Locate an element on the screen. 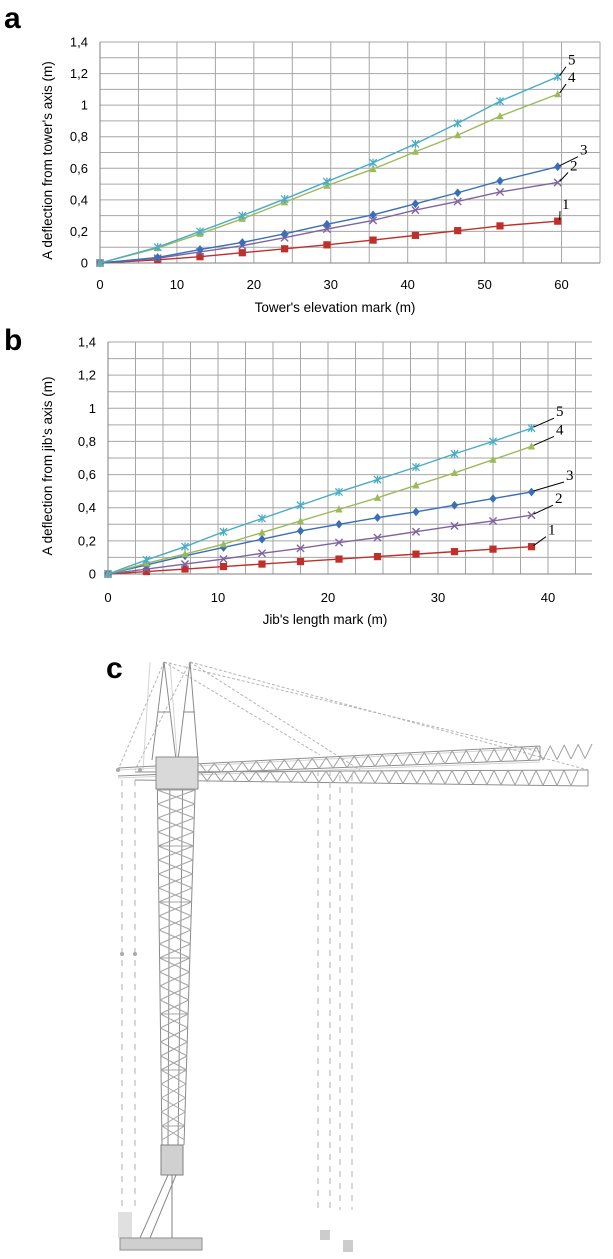  chart-b-y-axis-title: A deflection from jib's axis (m) is located at coordinates (47, 466).